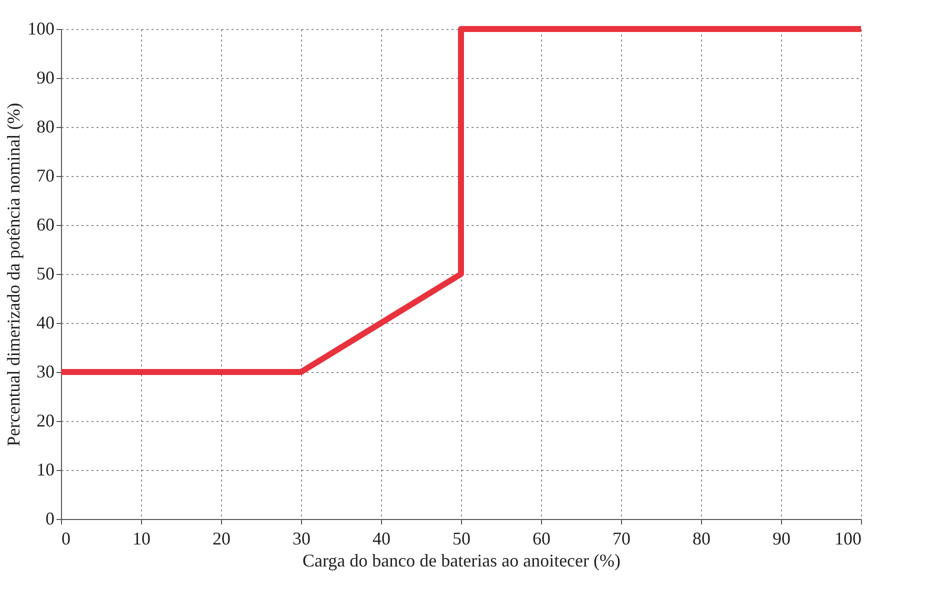 Image resolution: width=929 pixels, height=615 pixels. What do you see at coordinates (781, 538) in the screenshot?
I see `x-tick-label: 90` at bounding box center [781, 538].